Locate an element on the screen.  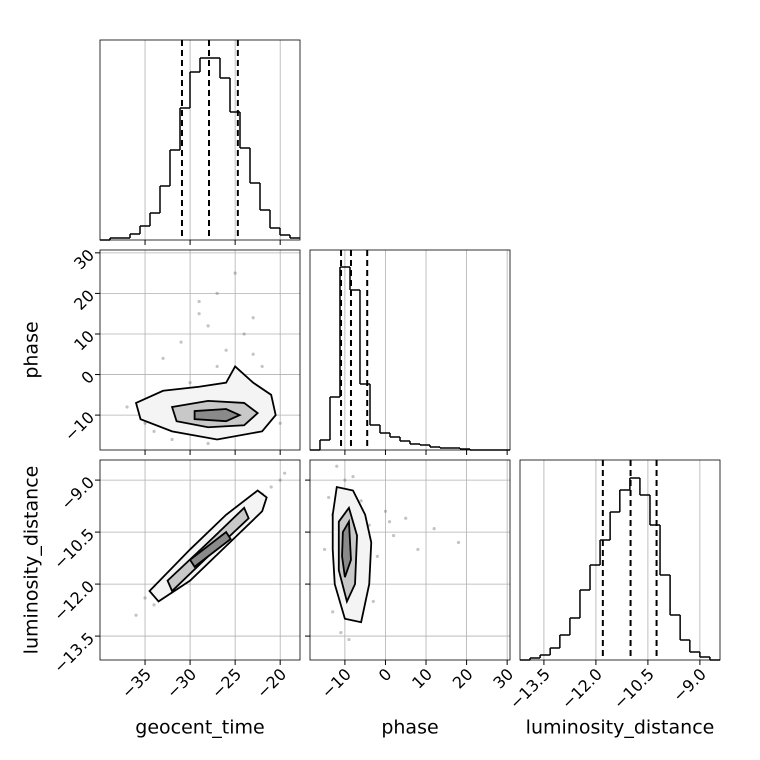
y-tick-label: −10 is located at coordinates (79, 426).